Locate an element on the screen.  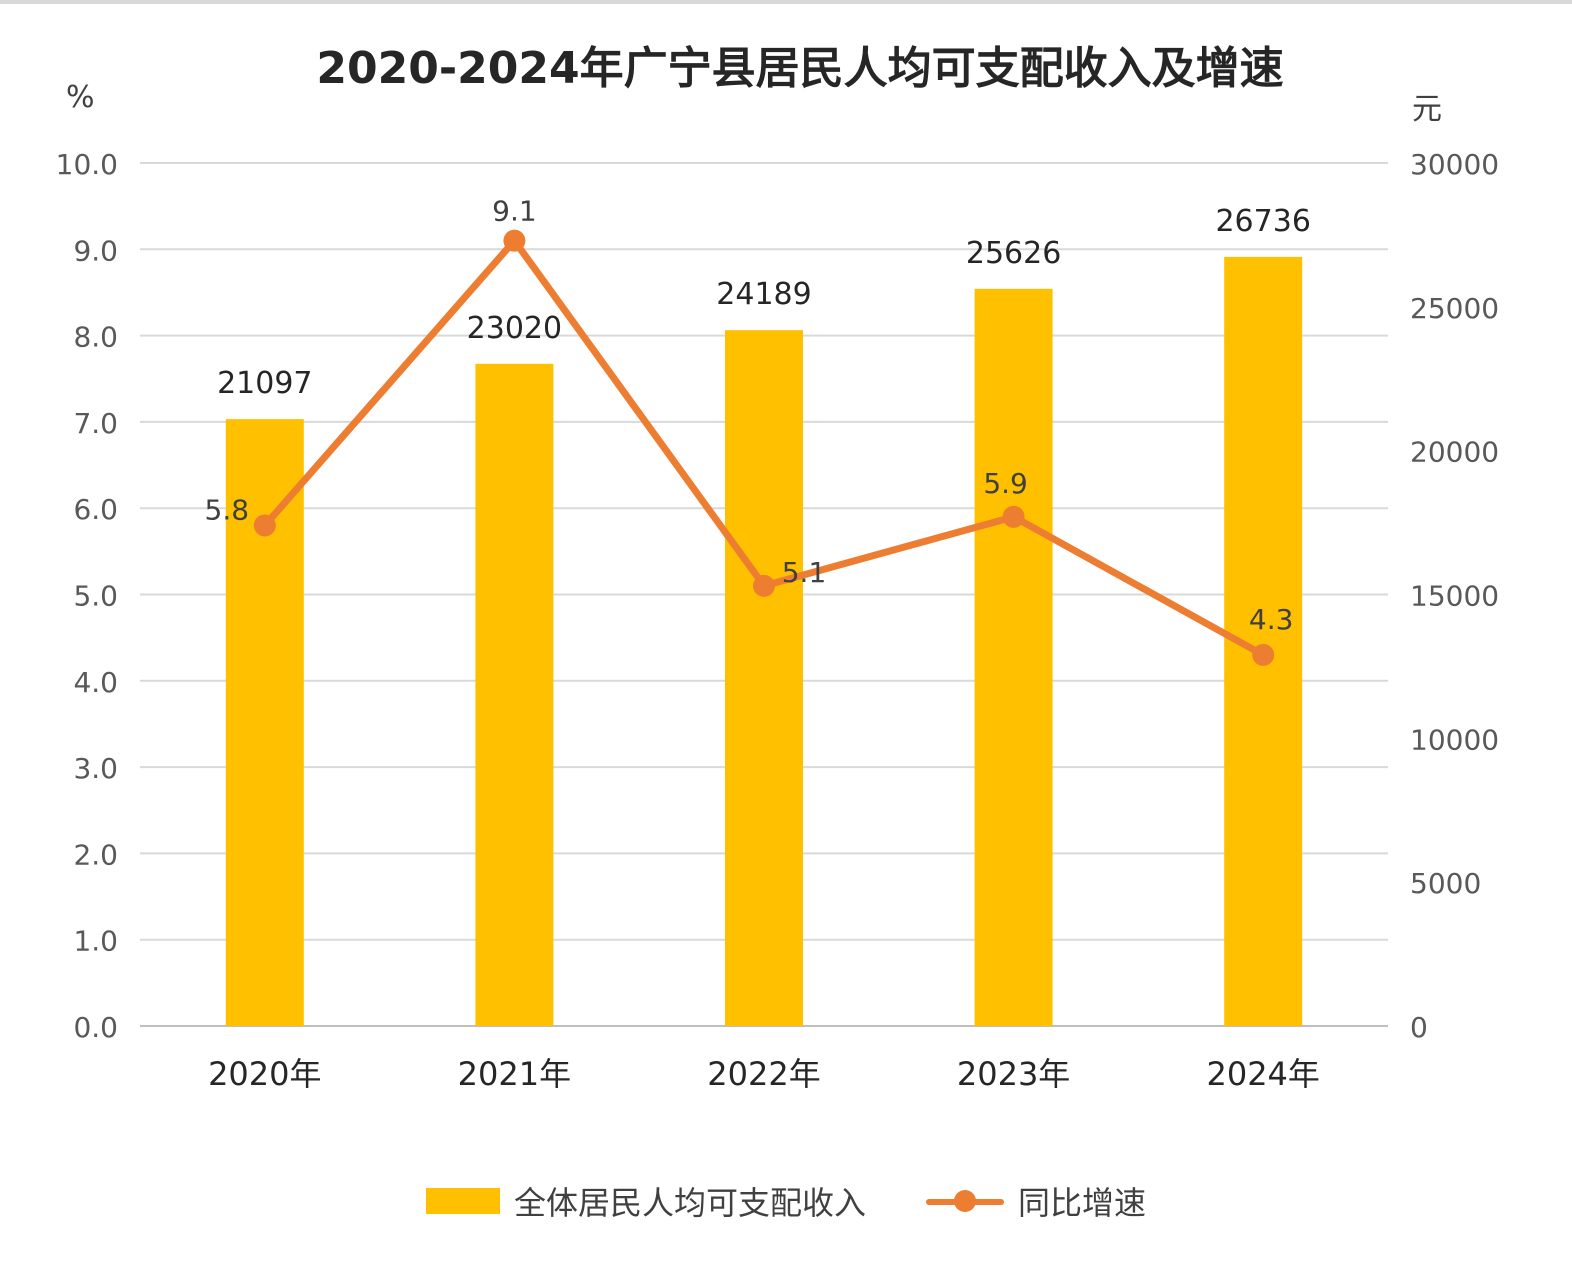
right-tick-label: 5000 is located at coordinates (1445, 883).